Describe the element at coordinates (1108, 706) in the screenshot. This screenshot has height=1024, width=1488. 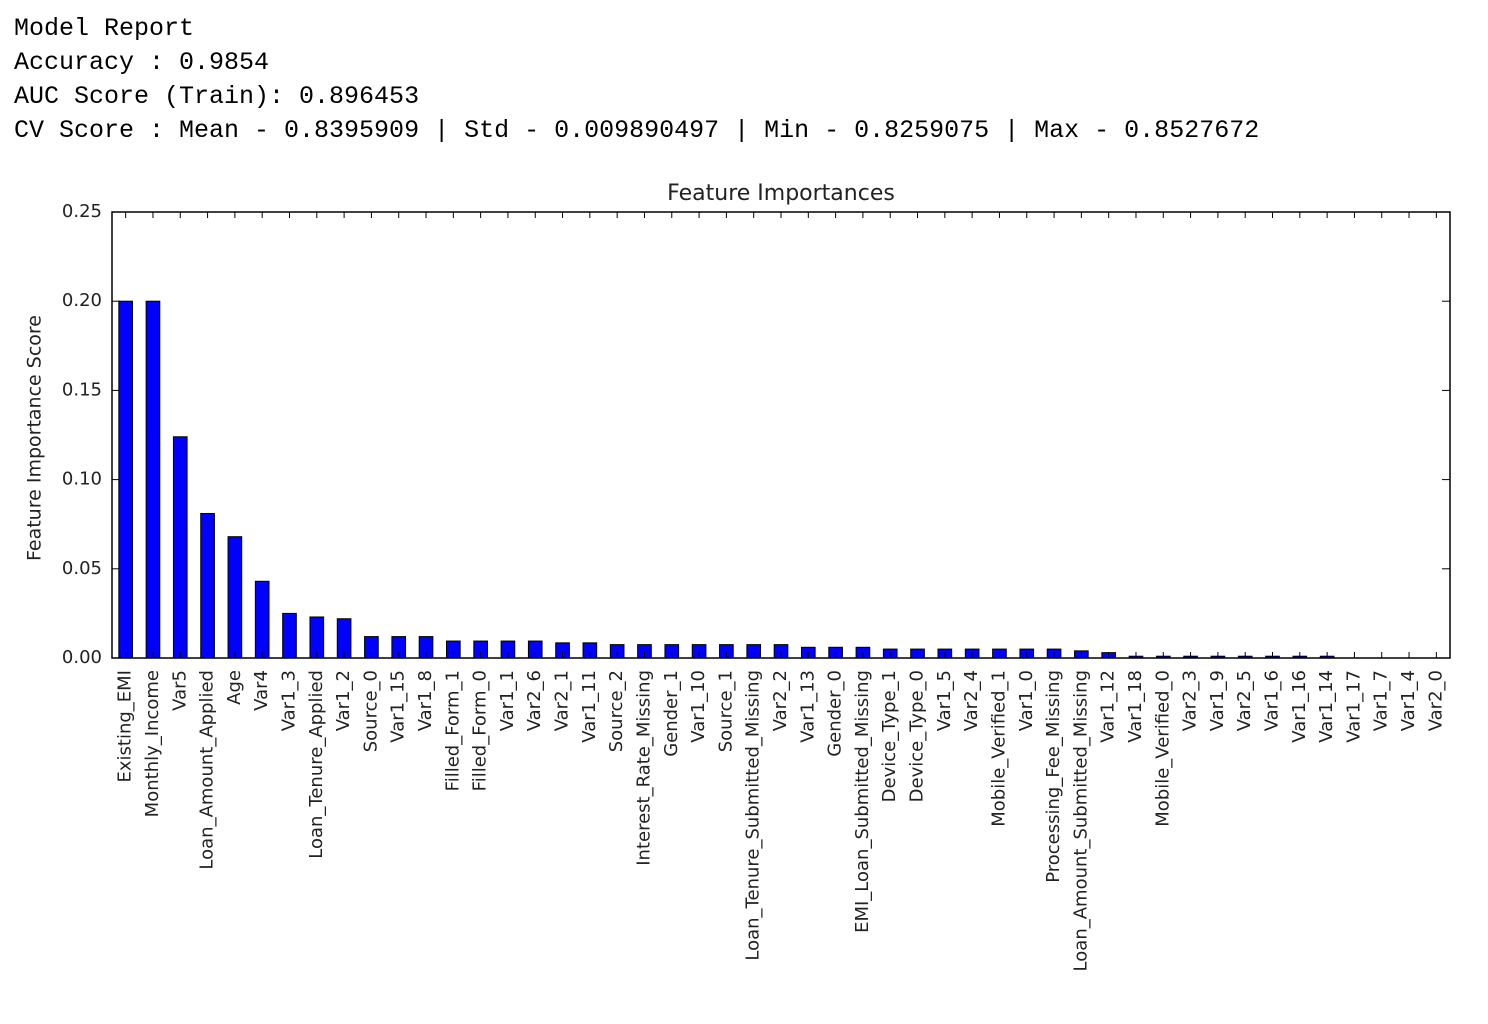
I see `x-tick-label: Var1_12` at that location.